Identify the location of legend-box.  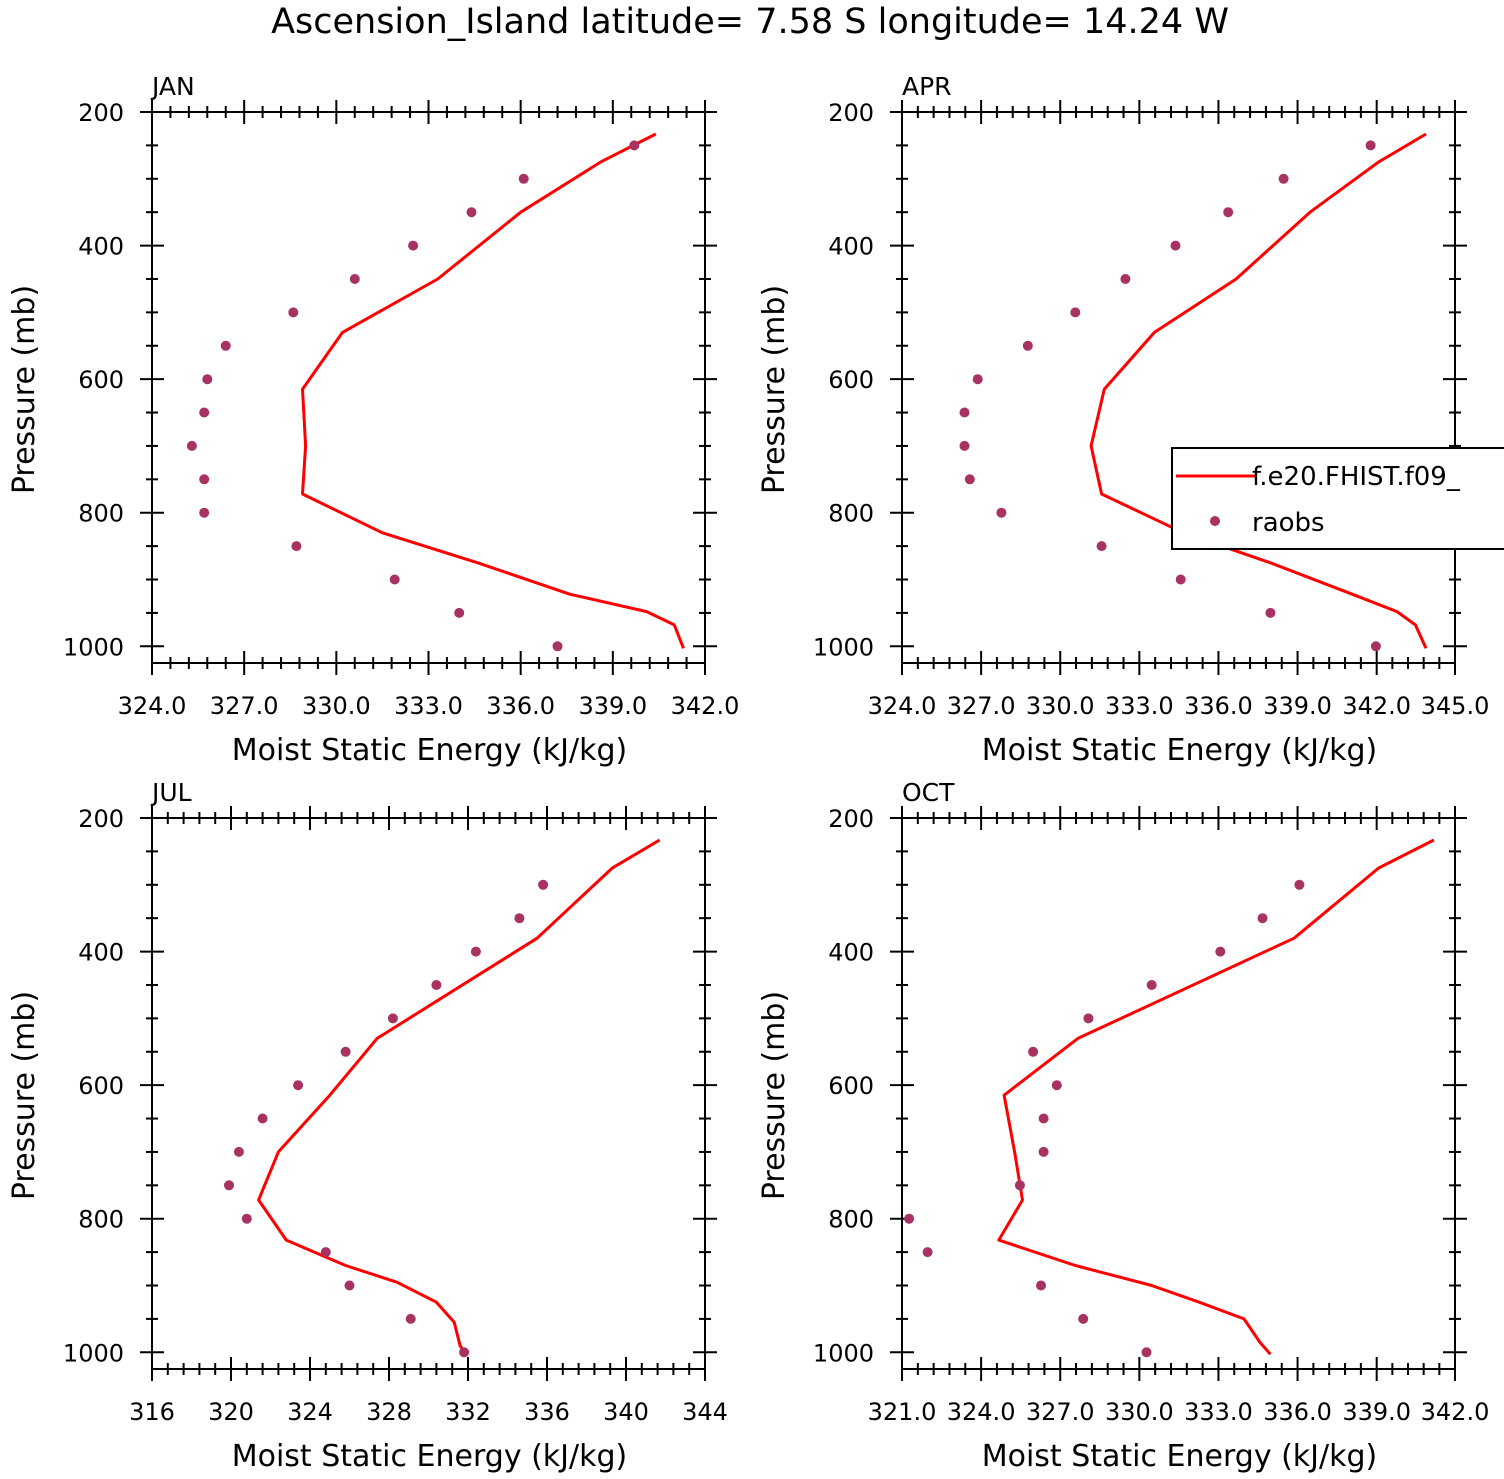
(1337, 498).